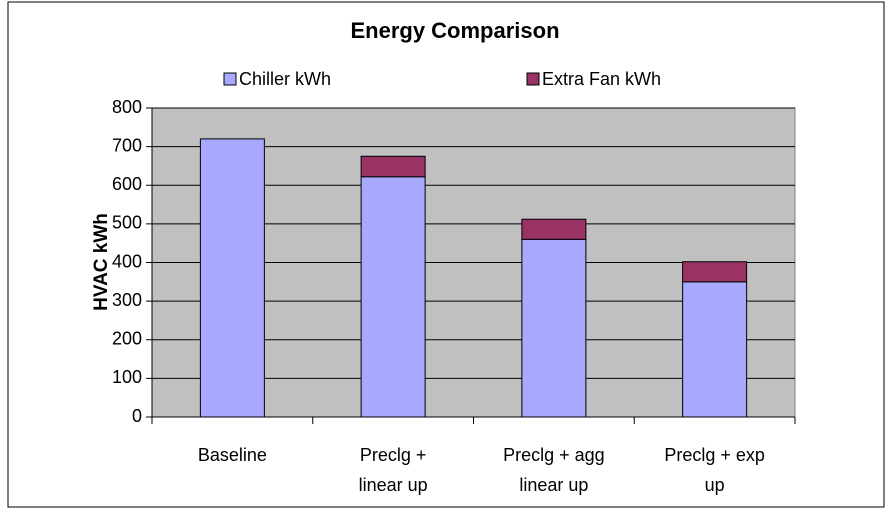 This screenshot has width=887, height=511. Describe the element at coordinates (127, 339) in the screenshot. I see `y-tick-label: 200` at that location.